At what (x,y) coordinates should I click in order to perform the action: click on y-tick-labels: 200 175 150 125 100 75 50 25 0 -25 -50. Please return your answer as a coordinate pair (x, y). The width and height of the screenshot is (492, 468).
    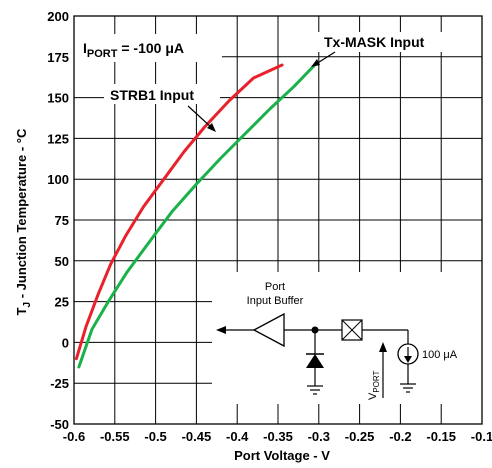
    Looking at the image, I should click on (58, 220).